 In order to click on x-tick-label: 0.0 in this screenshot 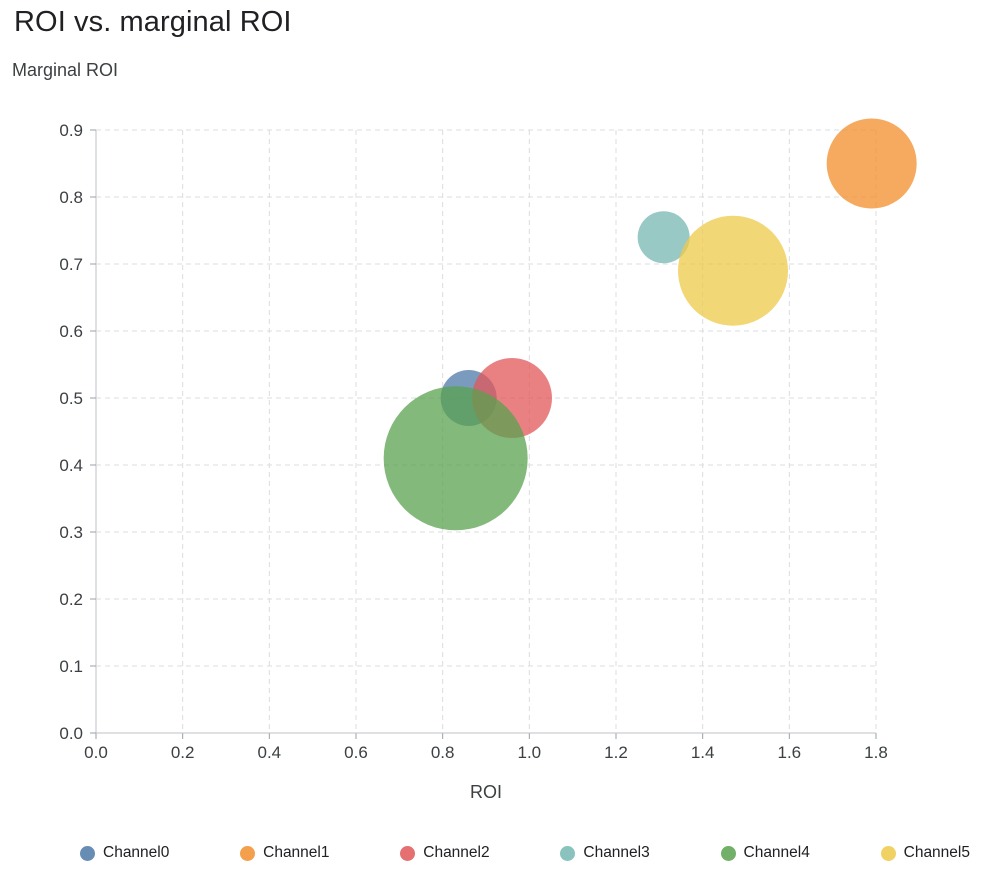, I will do `click(96, 752)`.